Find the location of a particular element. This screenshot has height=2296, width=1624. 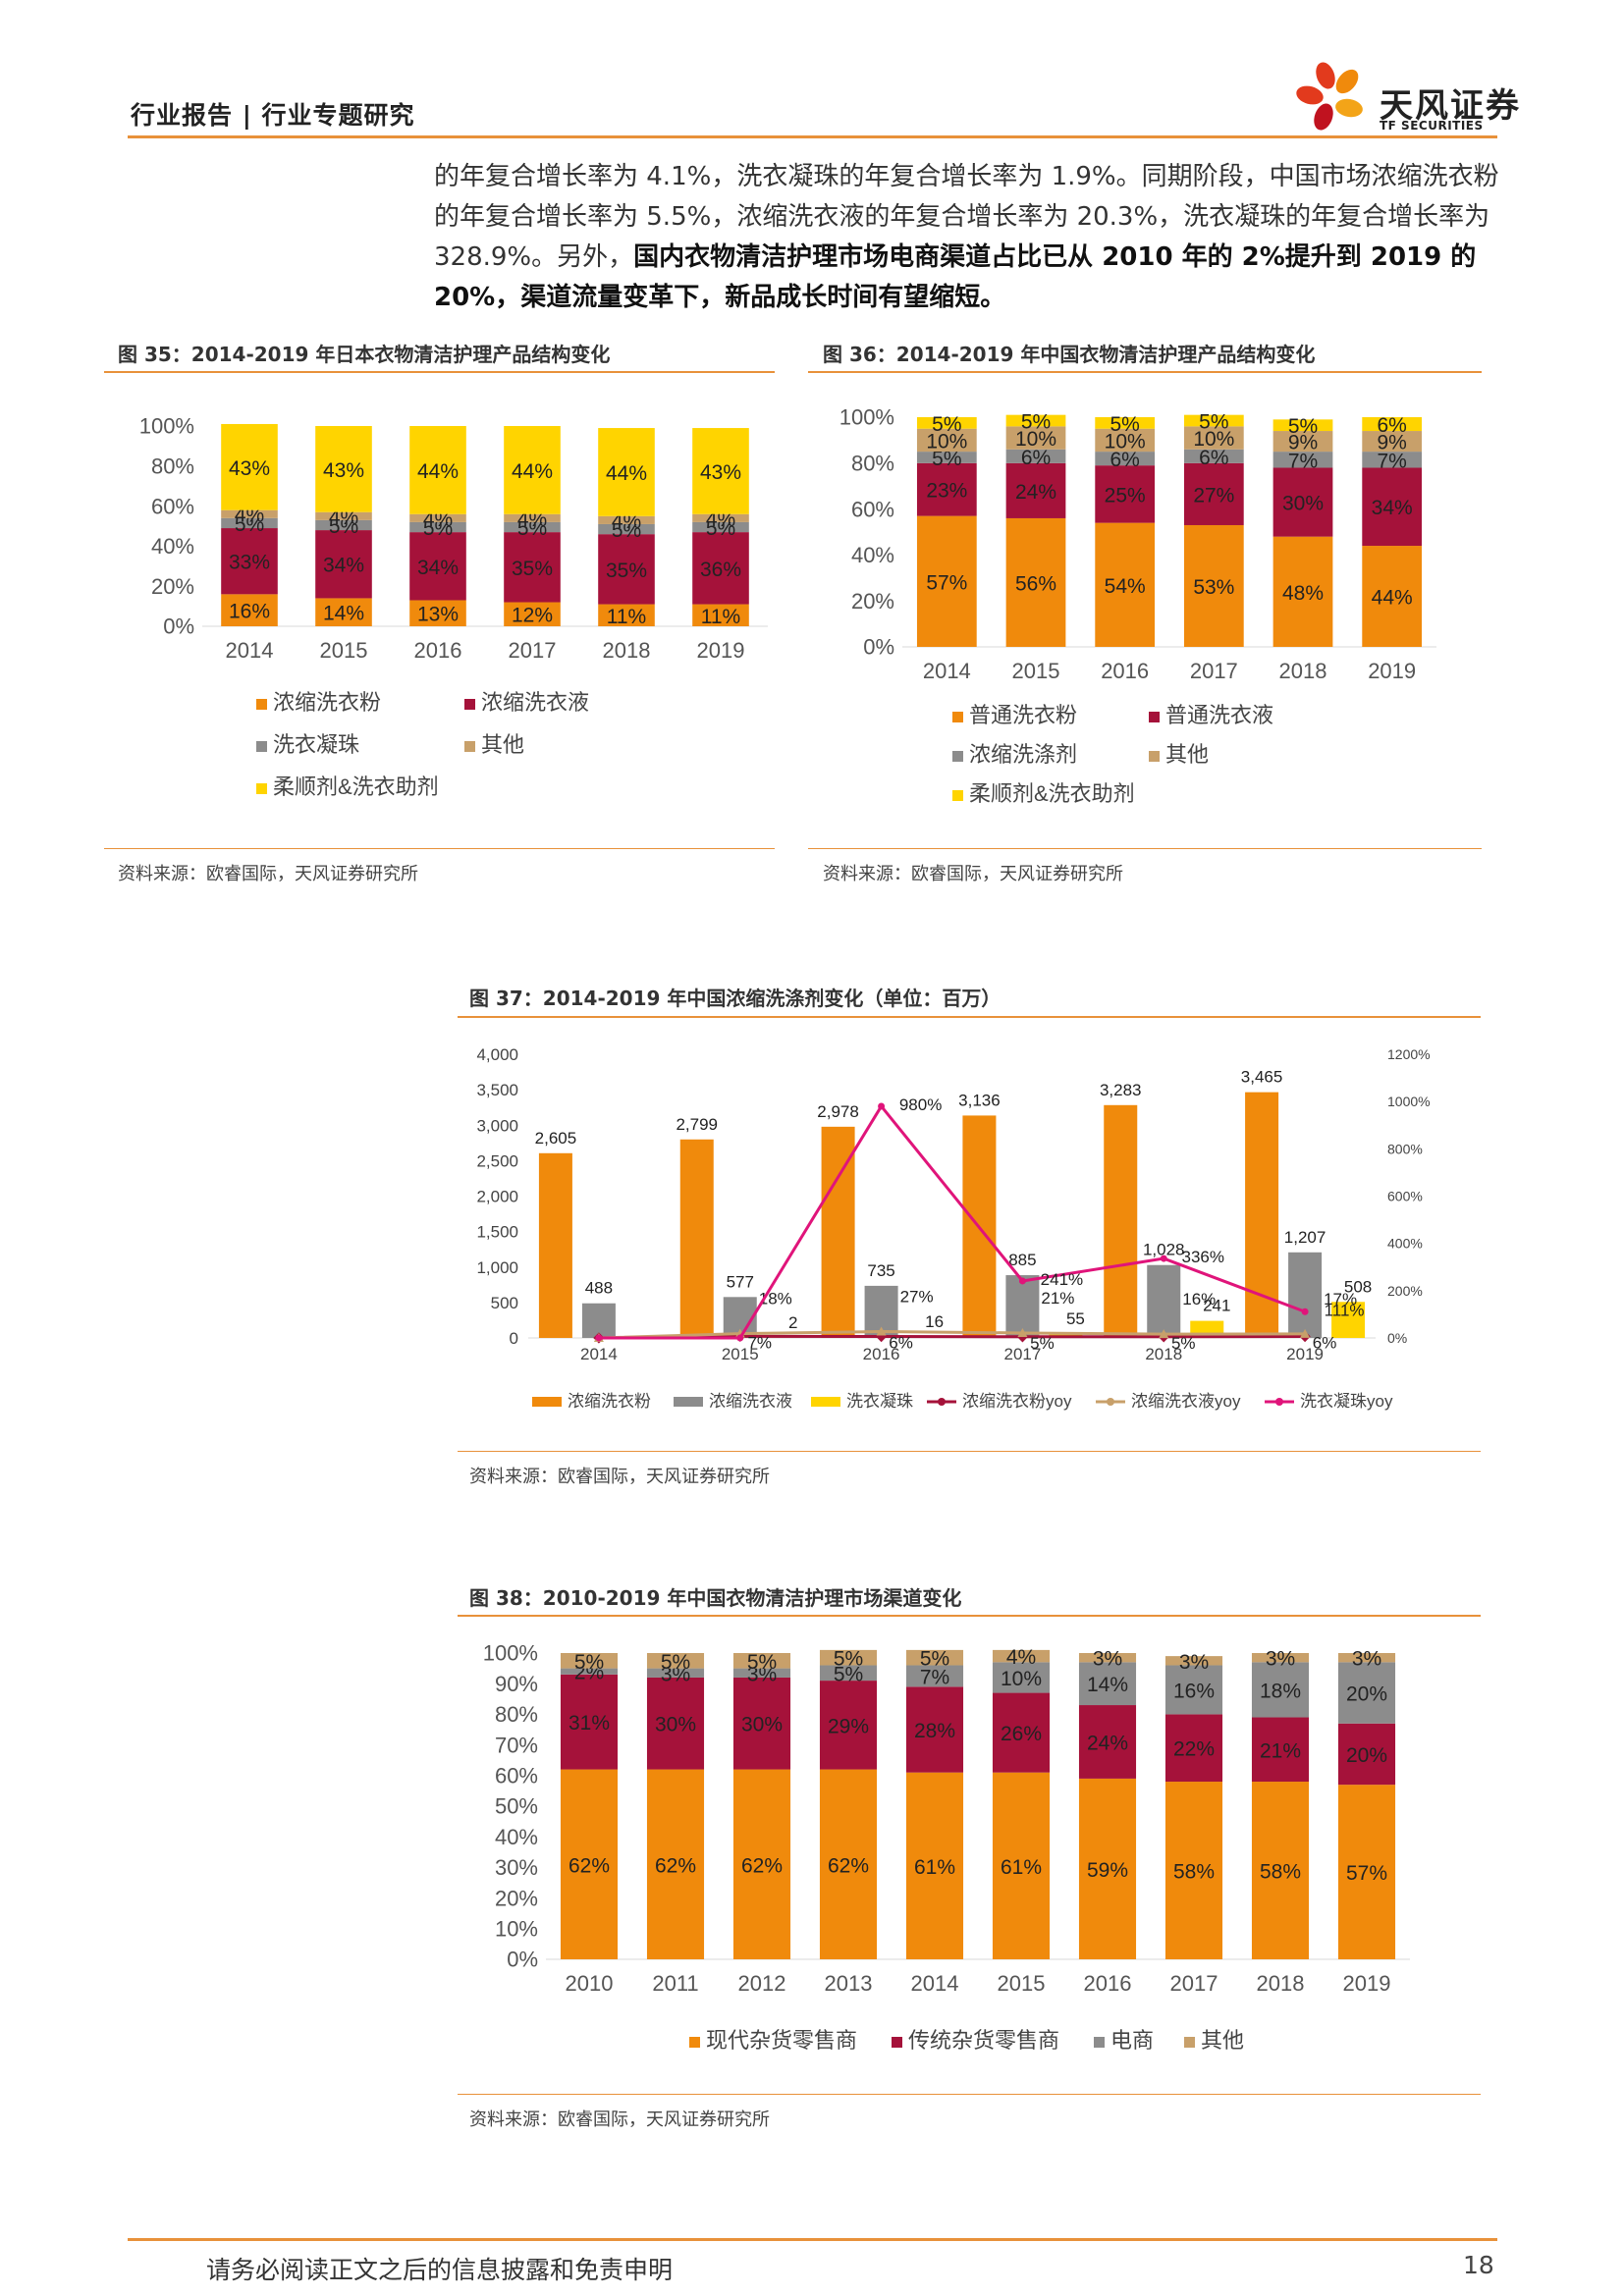

data-label: 31% is located at coordinates (589, 1723).